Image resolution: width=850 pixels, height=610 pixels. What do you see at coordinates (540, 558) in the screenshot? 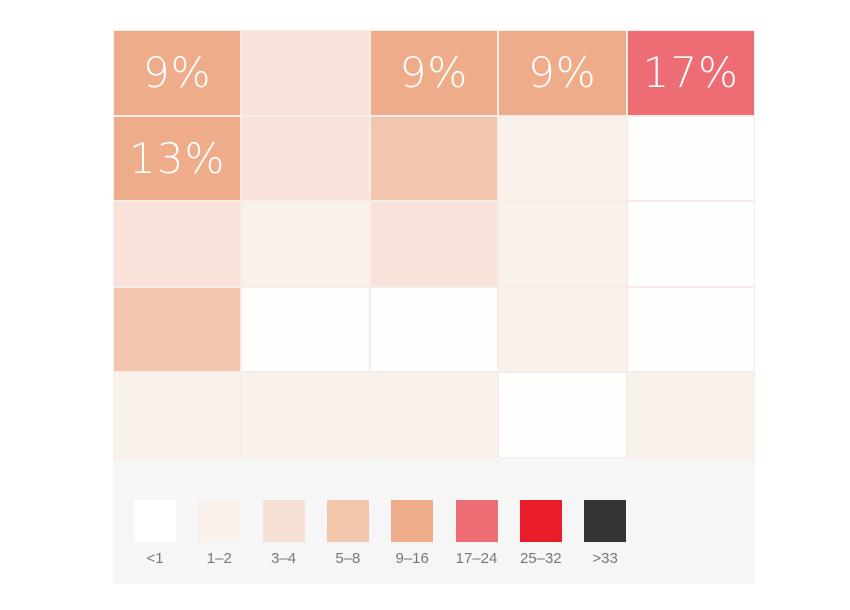
I see `legend-label: 25–32` at bounding box center [540, 558].